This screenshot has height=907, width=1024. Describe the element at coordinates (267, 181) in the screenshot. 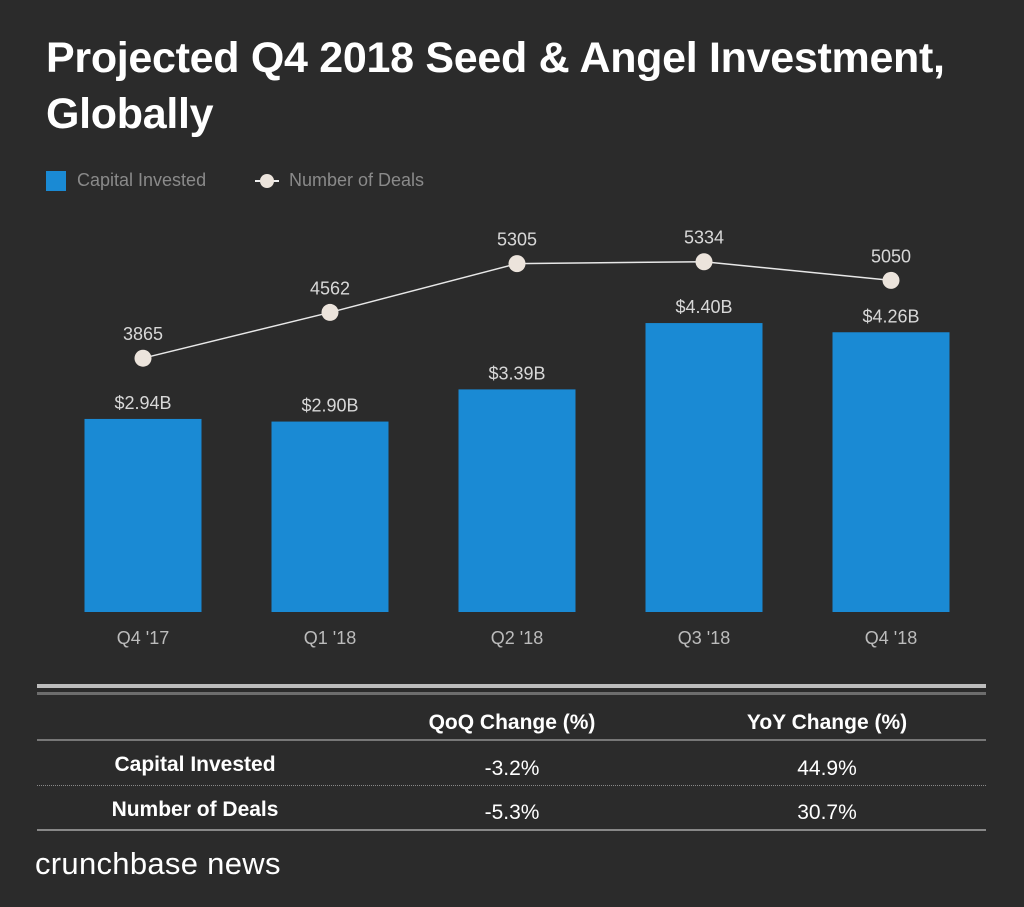

I see `line-marker-icon` at that location.